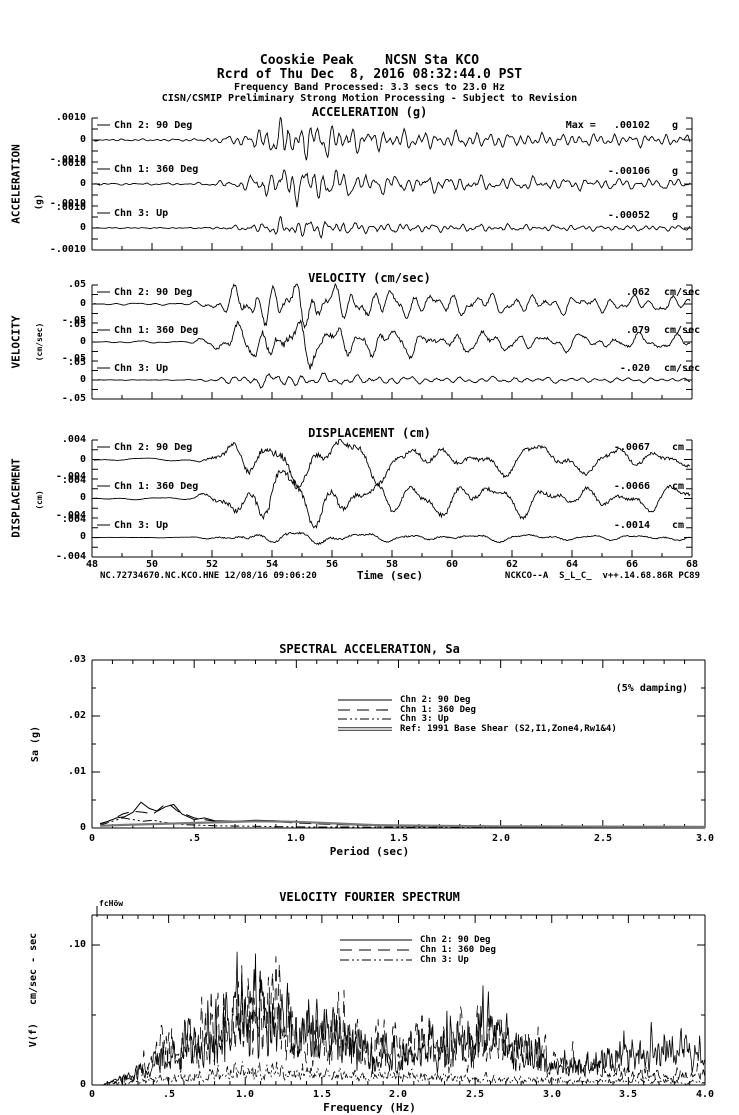 This screenshot has height=1115, width=739. Describe the element at coordinates (16, 342) in the screenshot. I see `vel-side-label: VELOCITY` at that location.